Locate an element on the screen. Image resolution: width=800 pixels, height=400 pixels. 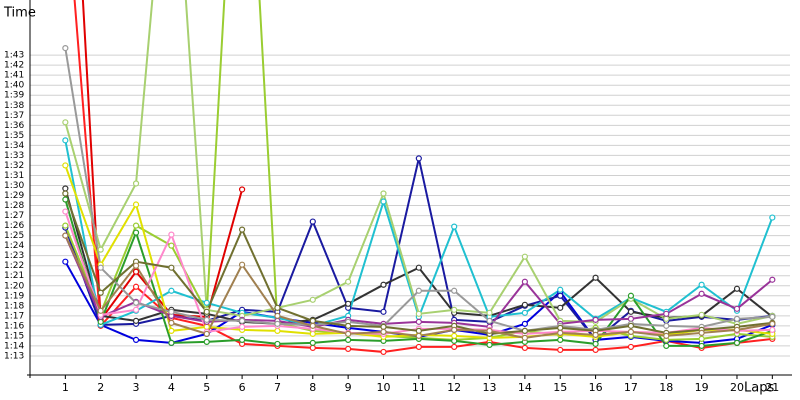
y-tick-label: 1:31 is located at coordinates (14, 176).